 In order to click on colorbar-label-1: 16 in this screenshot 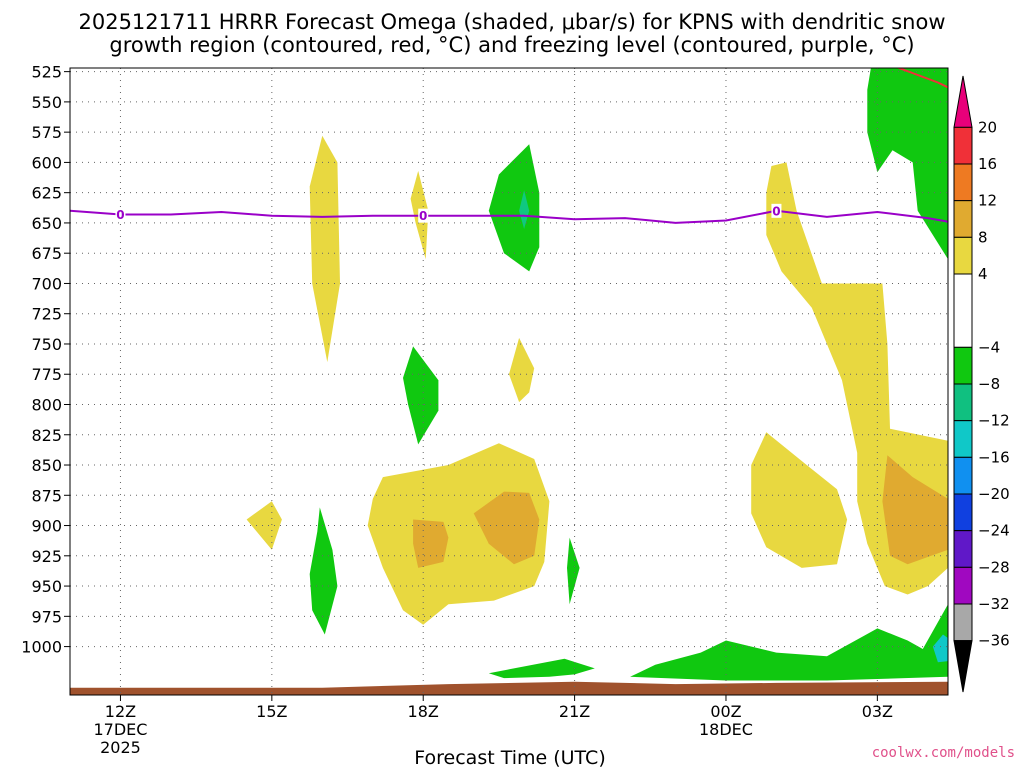, I will do `click(987, 164)`.